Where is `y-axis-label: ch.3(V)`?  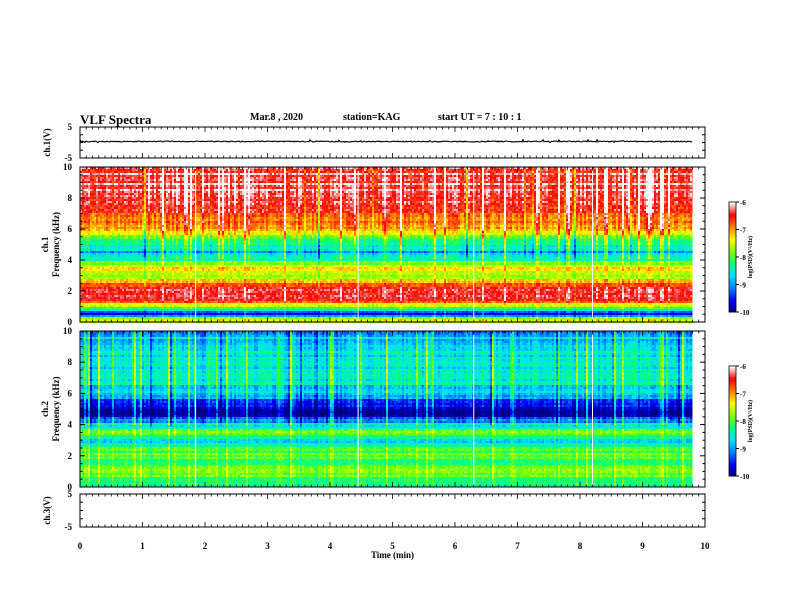 y-axis-label: ch.3(V) is located at coordinates (47, 510).